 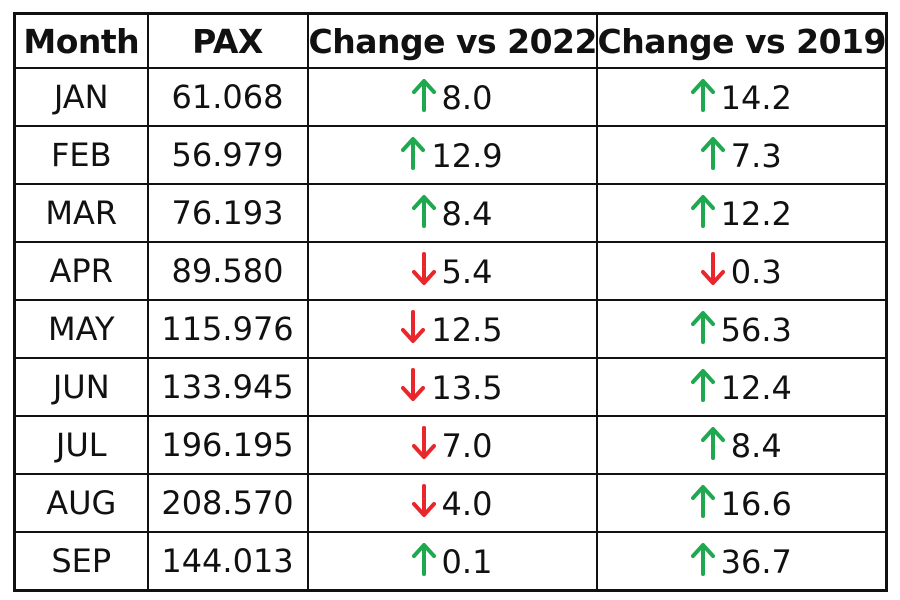 I want to click on change-vs-2019-cell: 12.4, so click(x=741, y=387).